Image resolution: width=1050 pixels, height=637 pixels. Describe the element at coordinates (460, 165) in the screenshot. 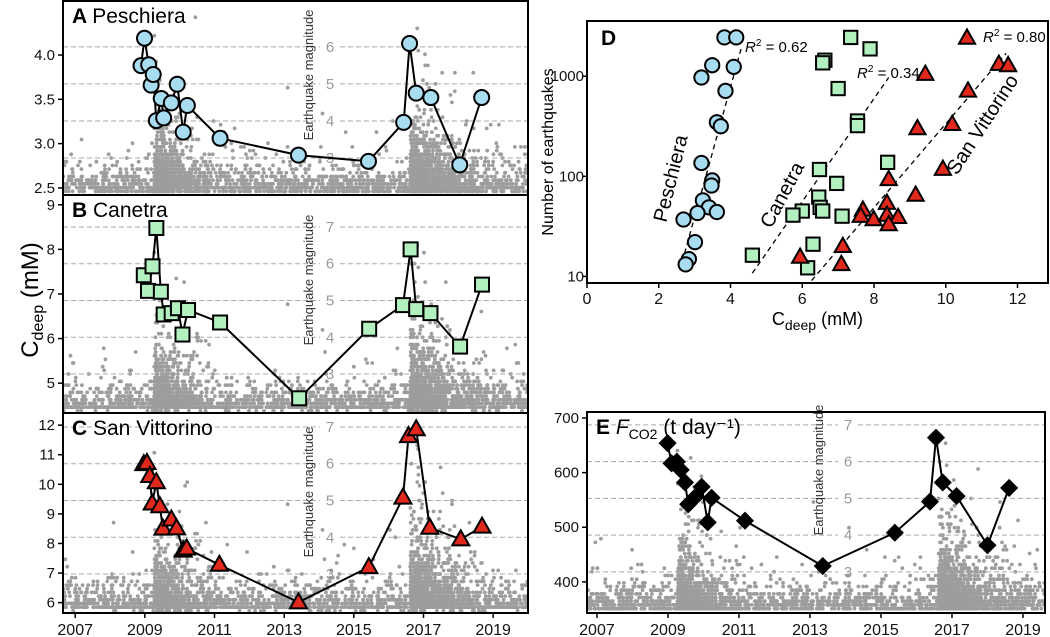

I see `circle-marker` at that location.